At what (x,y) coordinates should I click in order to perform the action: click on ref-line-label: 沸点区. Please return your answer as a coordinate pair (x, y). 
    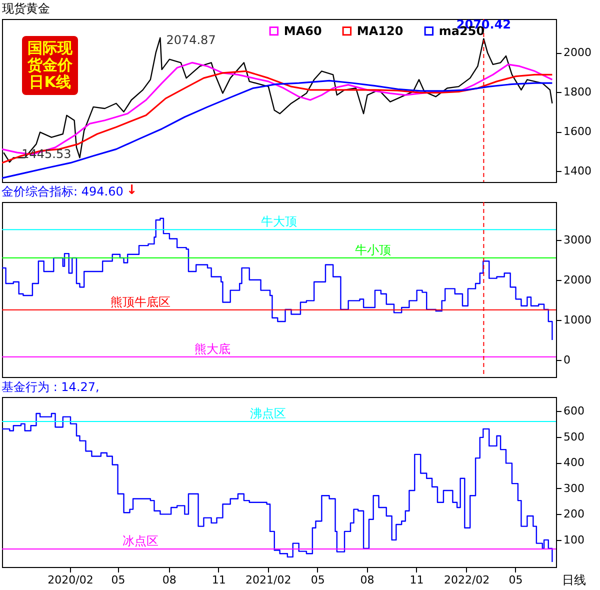
    Looking at the image, I should click on (268, 413).